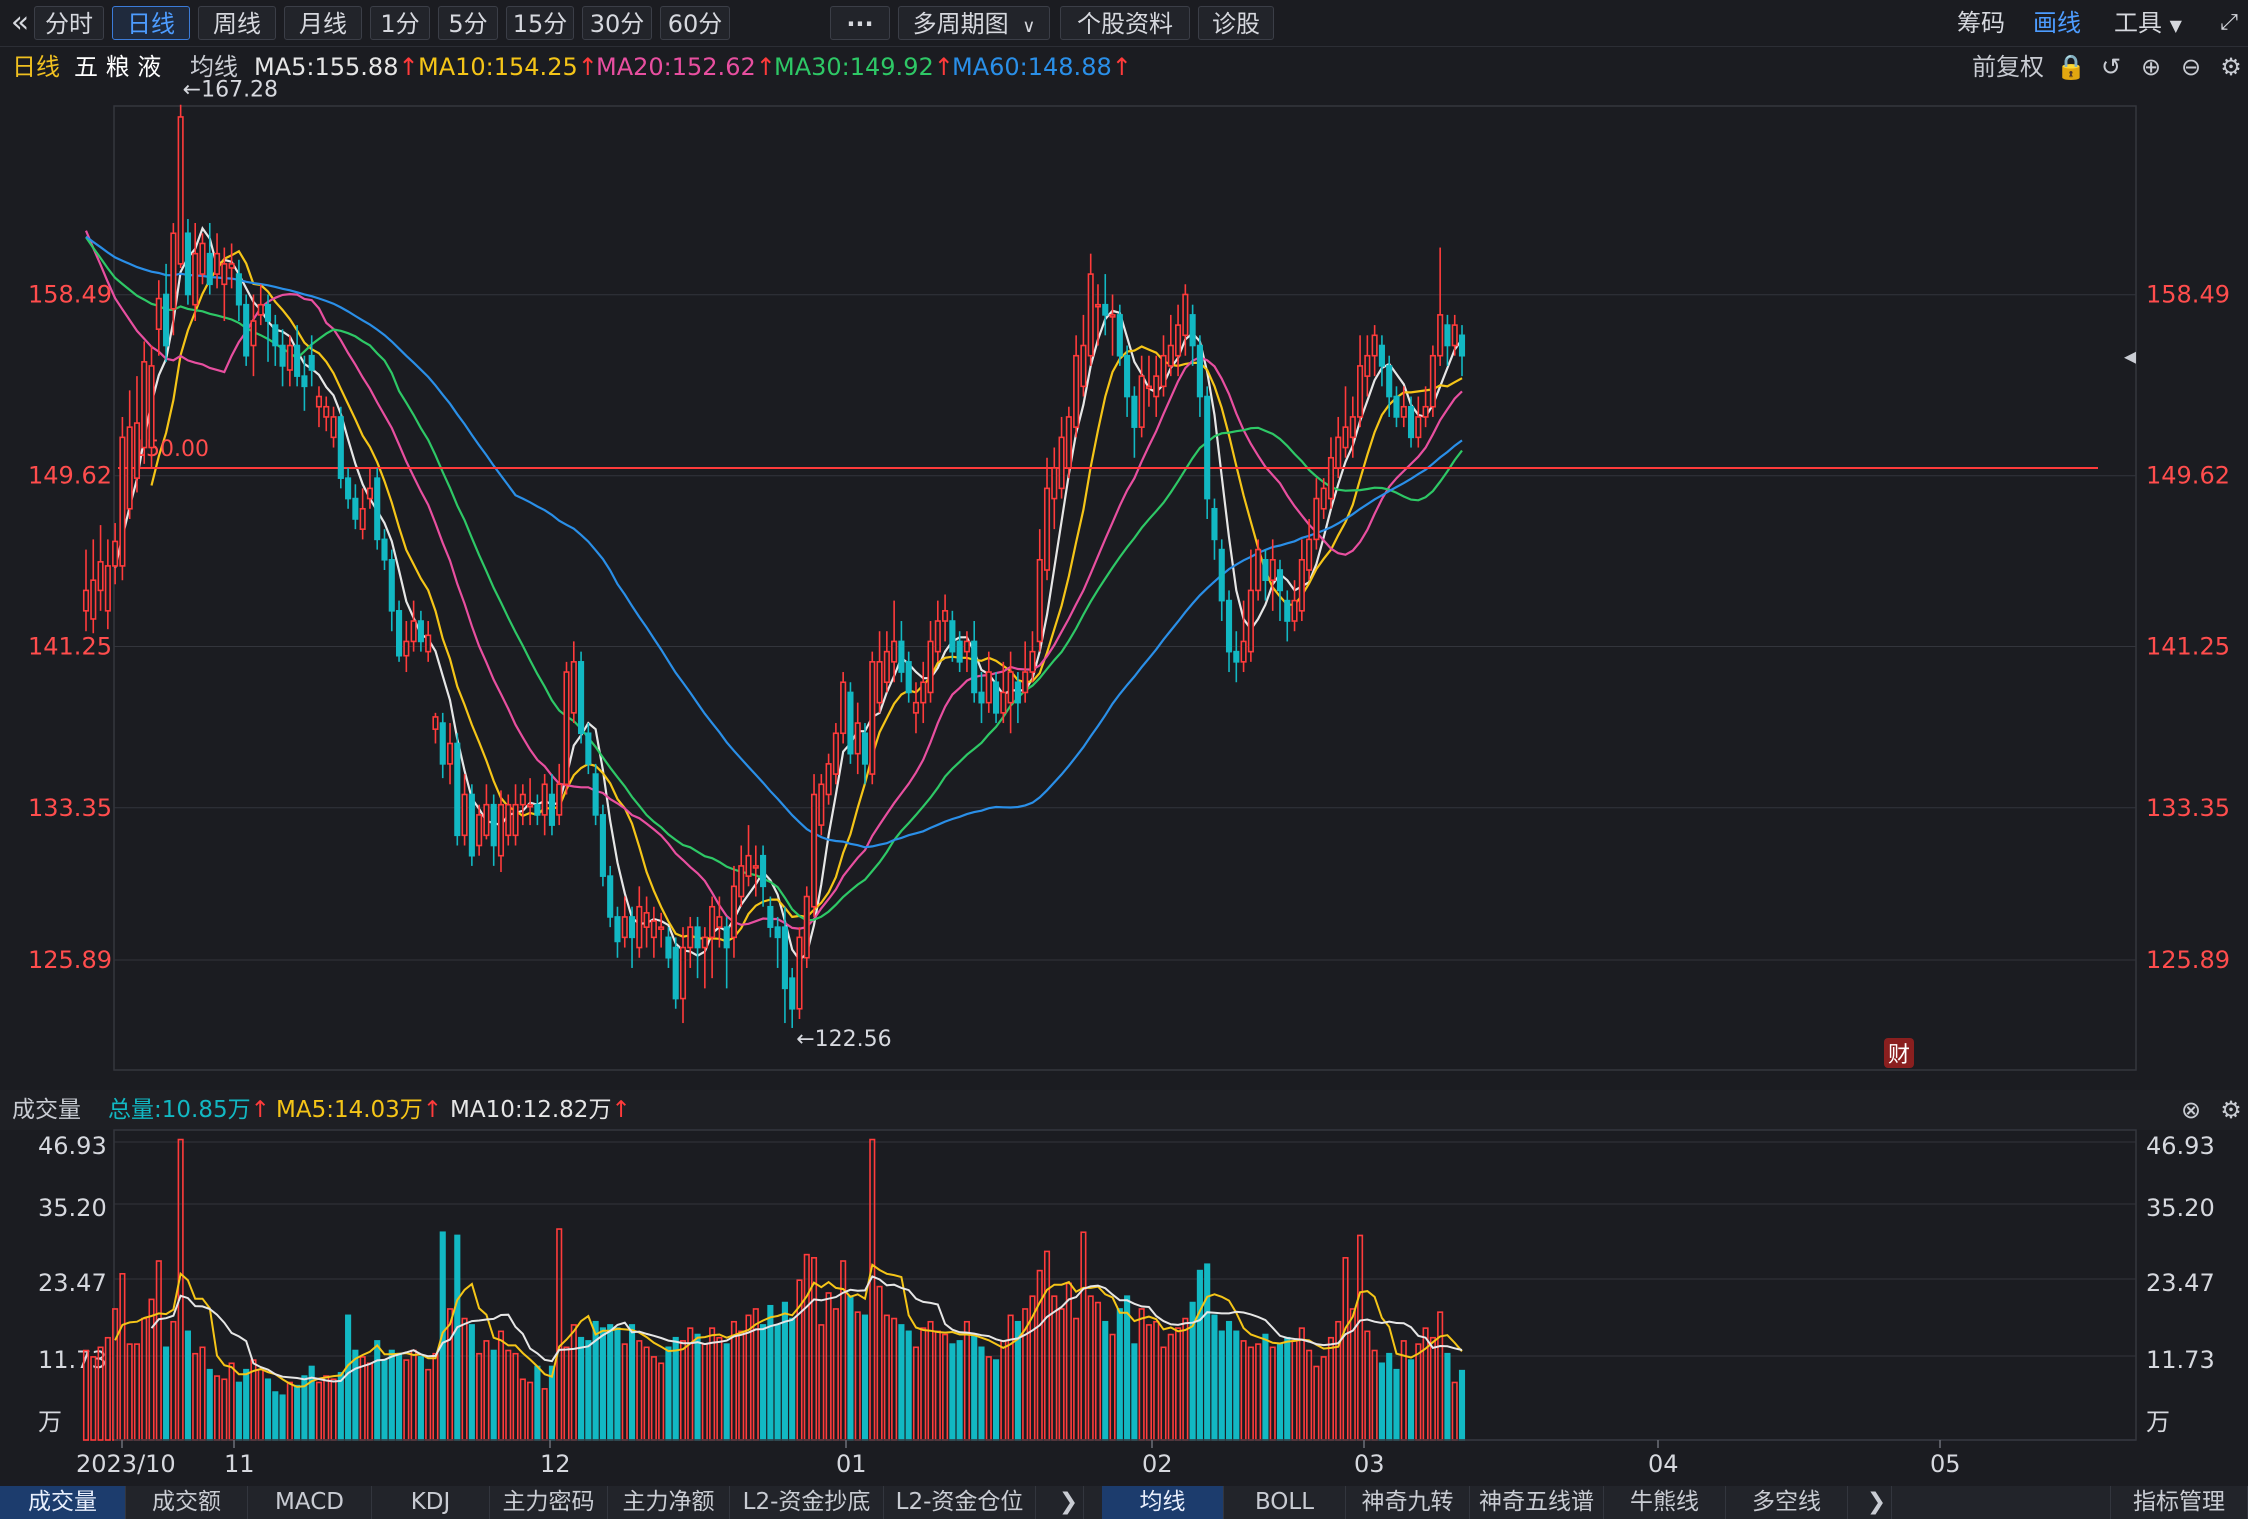  I want to click on up-arrow-icon: ↑, so click(621, 1110).